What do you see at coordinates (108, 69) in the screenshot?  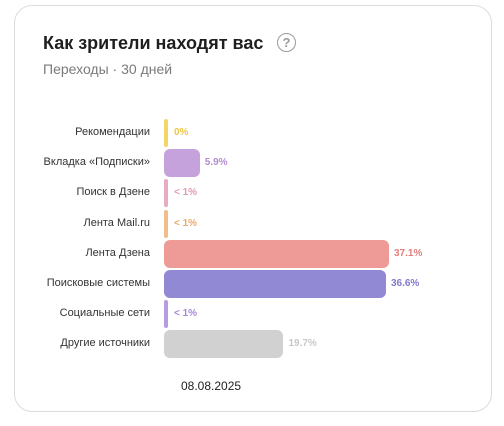 I see `chart-subtitle: Переходы · 30 дней` at bounding box center [108, 69].